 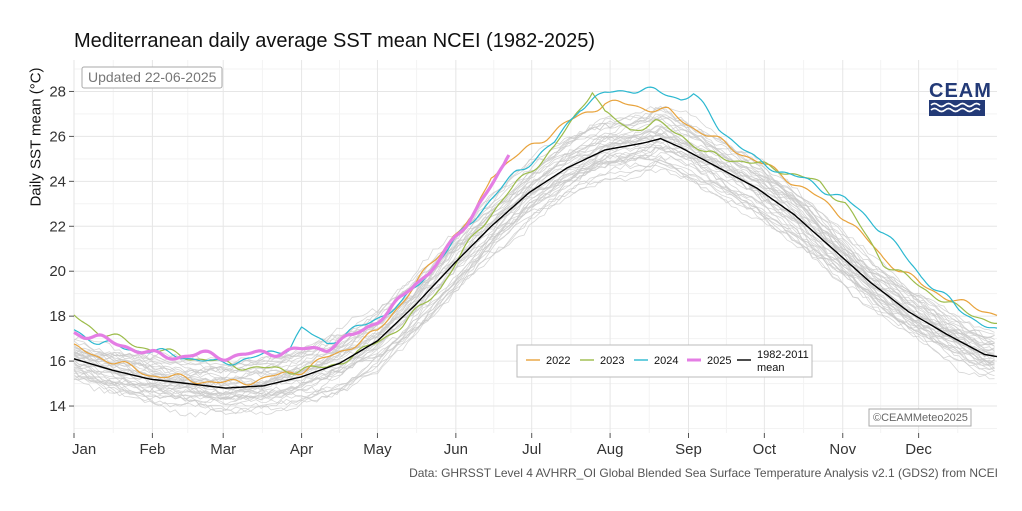 What do you see at coordinates (57, 91) in the screenshot?
I see `y-tick-label: 28` at bounding box center [57, 91].